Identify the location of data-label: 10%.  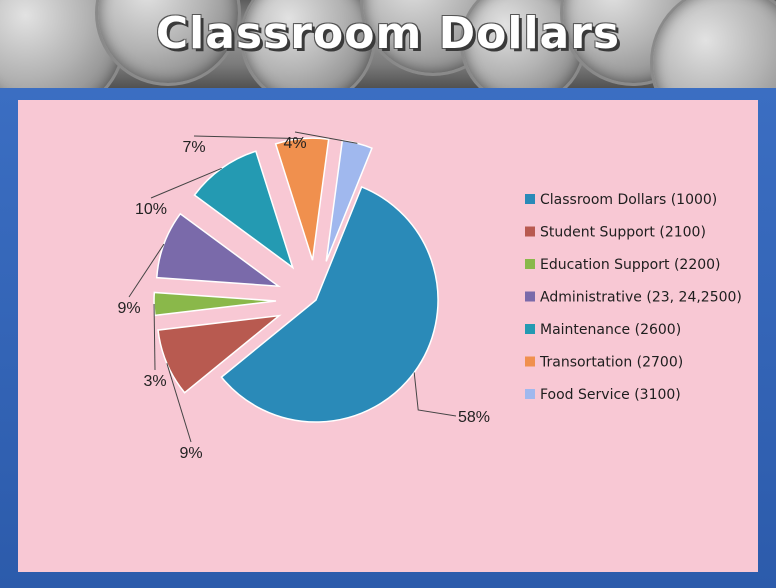
(151, 209).